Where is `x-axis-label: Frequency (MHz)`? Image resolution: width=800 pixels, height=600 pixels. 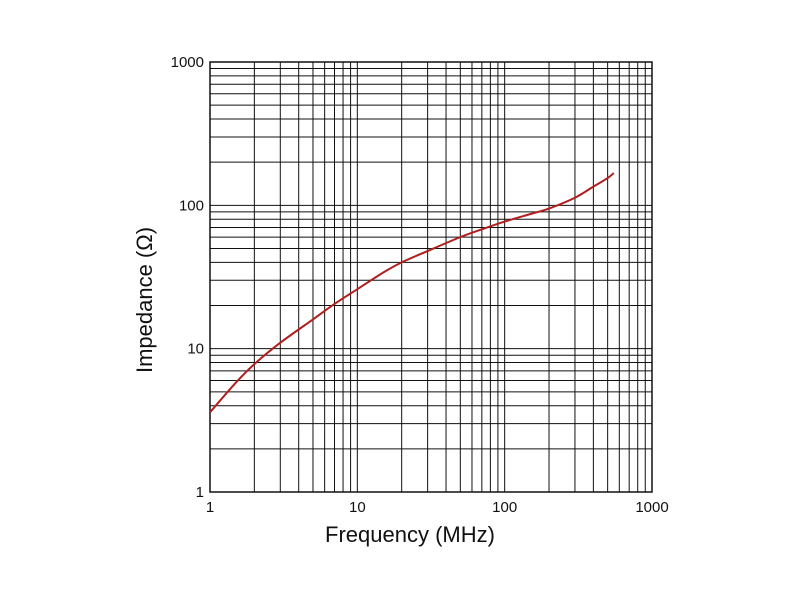 x-axis-label: Frequency (MHz) is located at coordinates (410, 534).